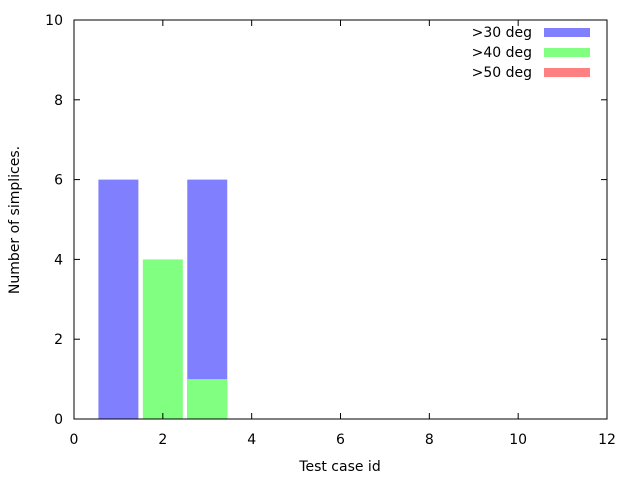 Image resolution: width=640 pixels, height=480 pixels. I want to click on x-tick-label: 8, so click(429, 440).